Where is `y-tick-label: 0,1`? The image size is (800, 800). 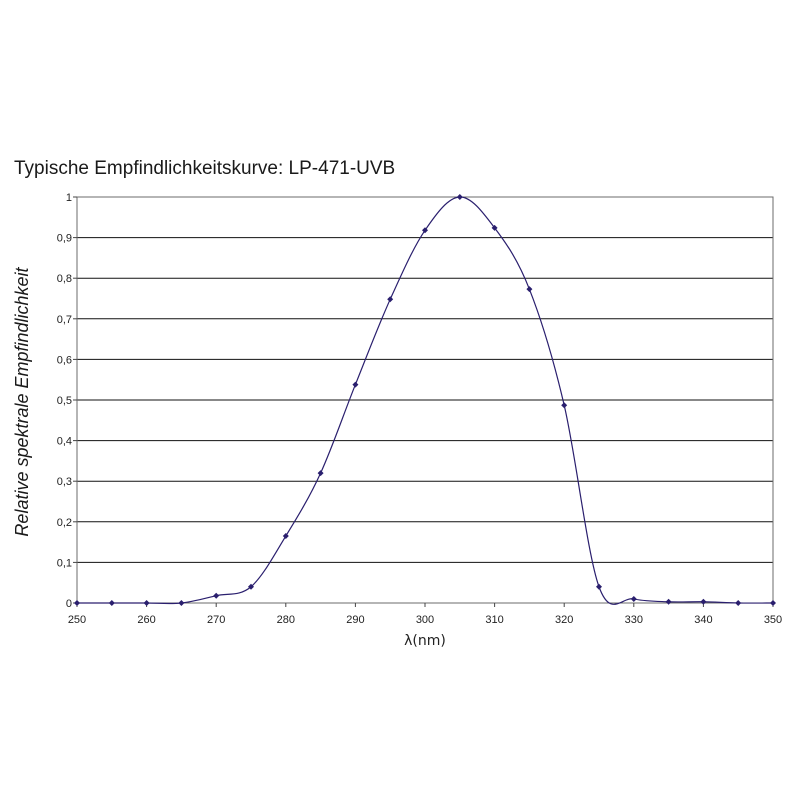 y-tick-label: 0,1 is located at coordinates (64, 563).